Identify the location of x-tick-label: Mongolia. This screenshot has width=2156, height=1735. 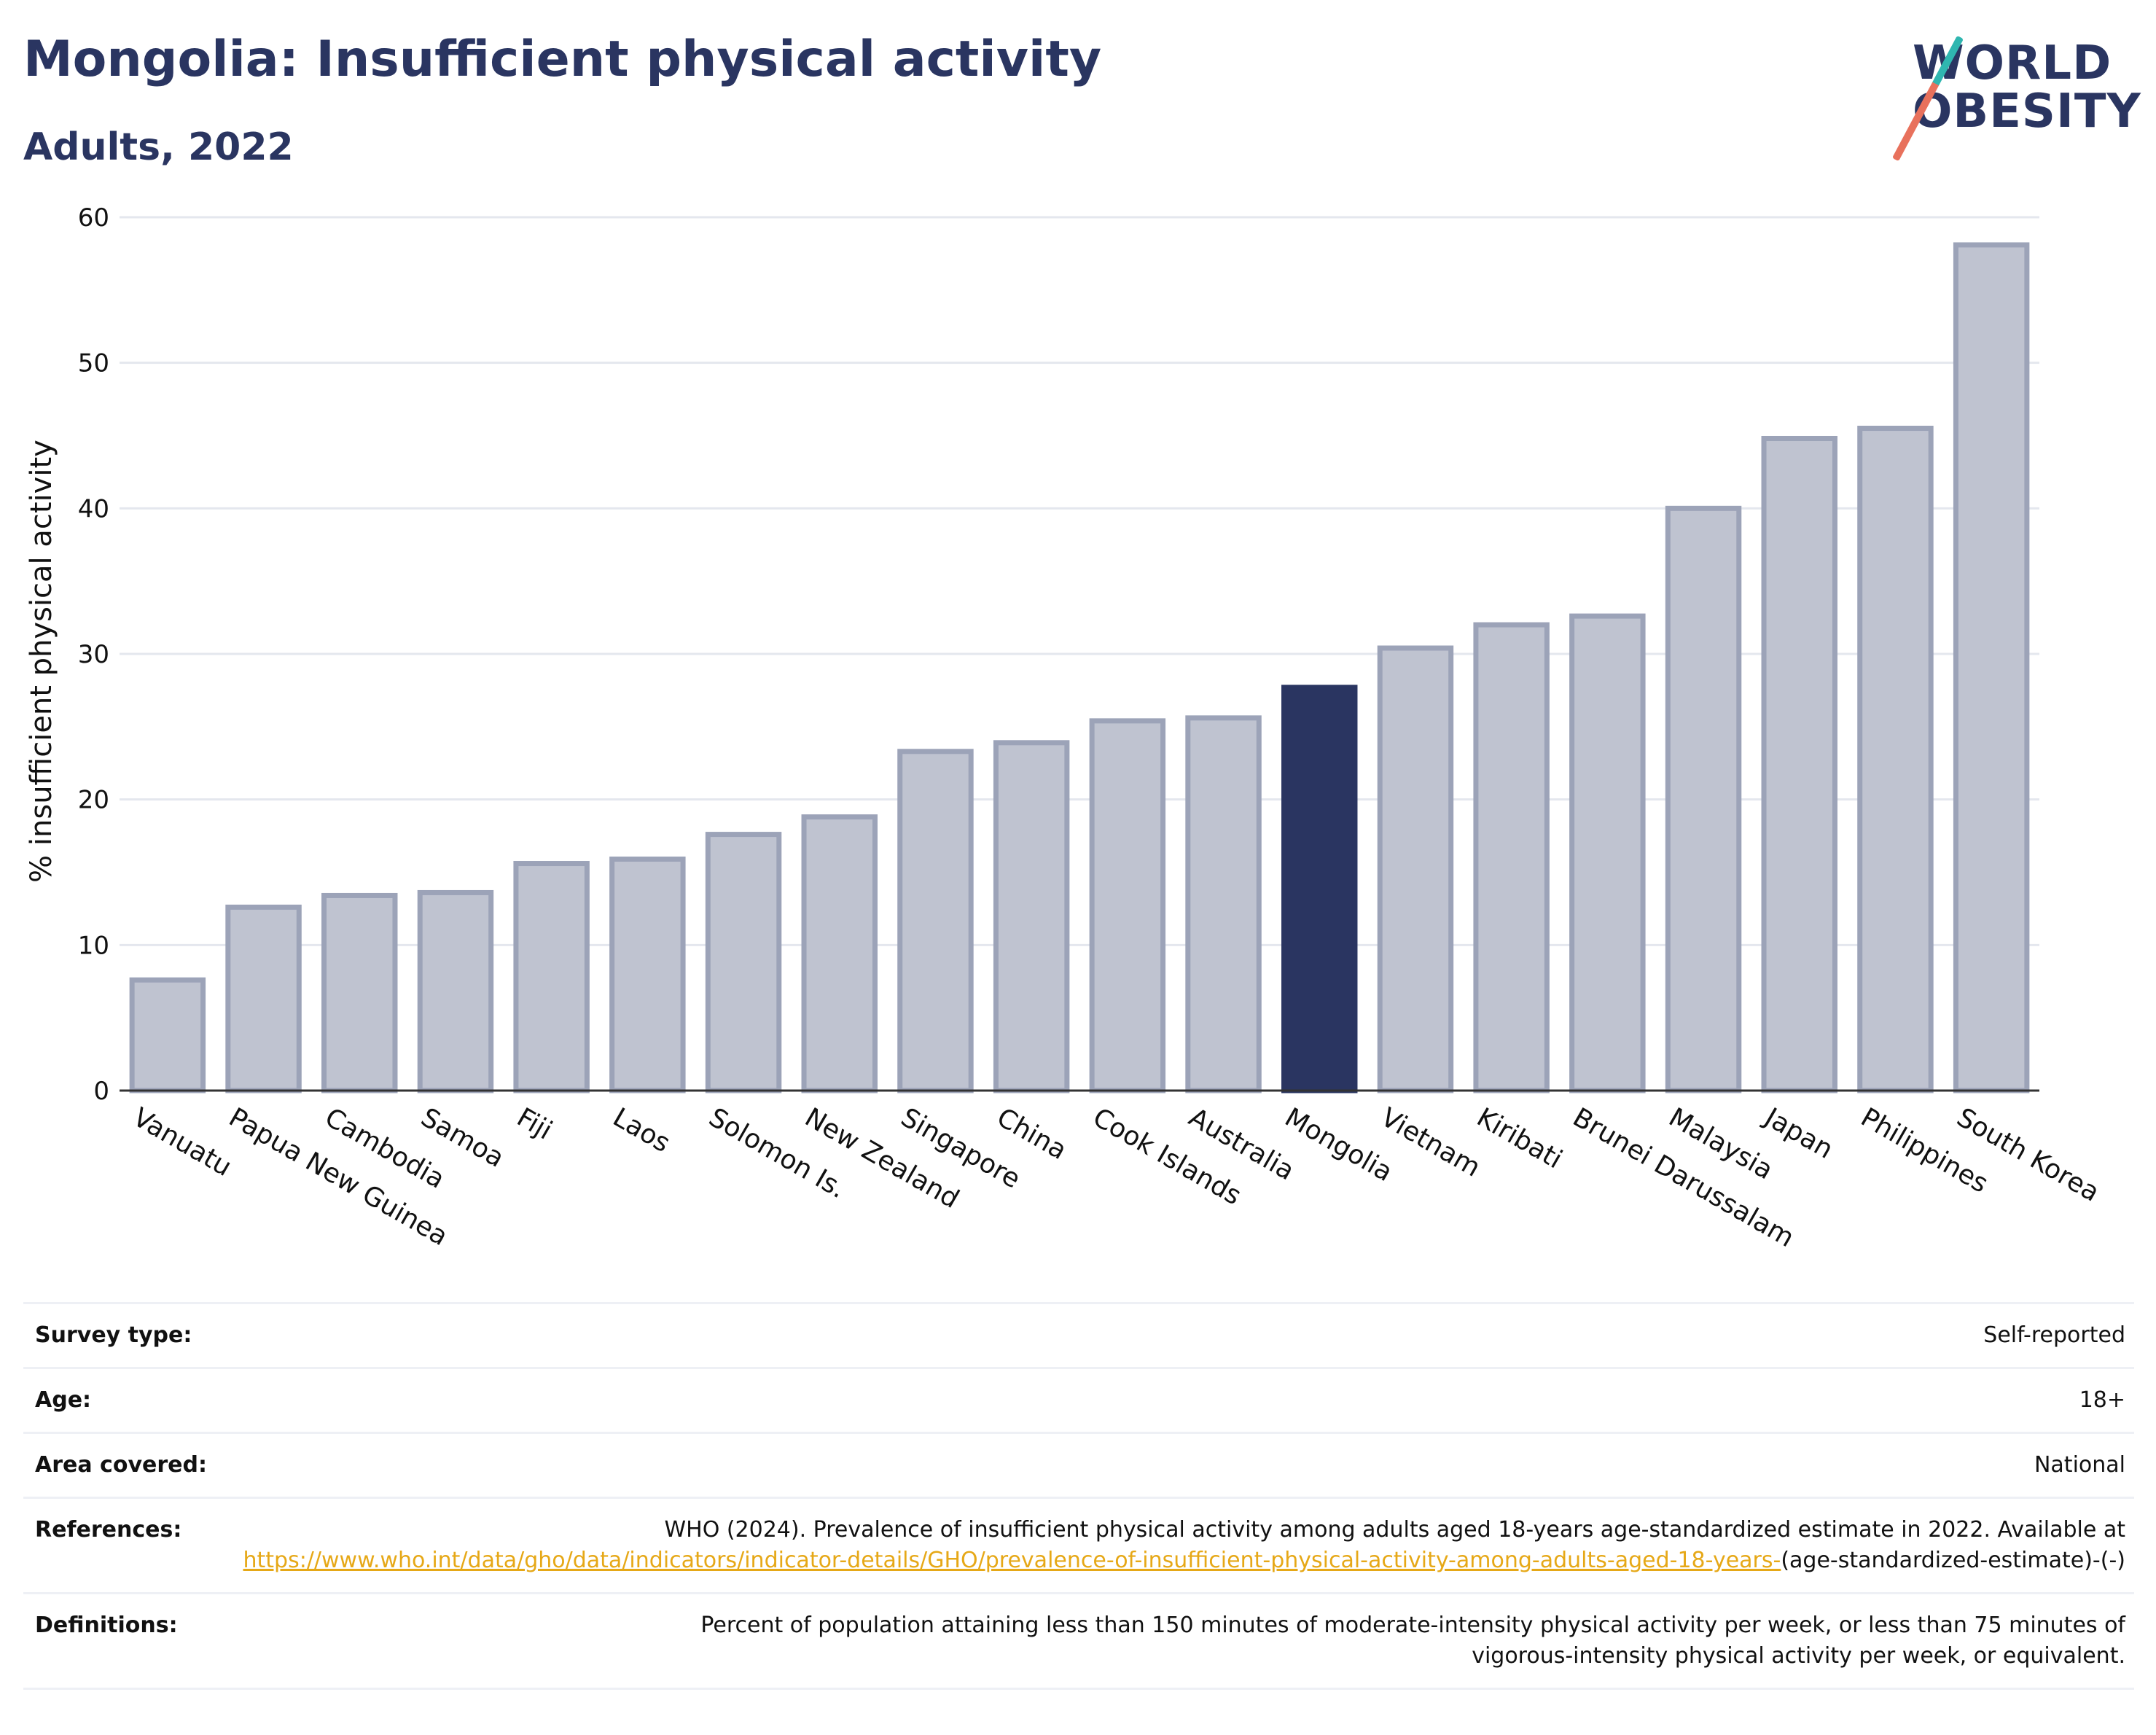
(1339, 1145).